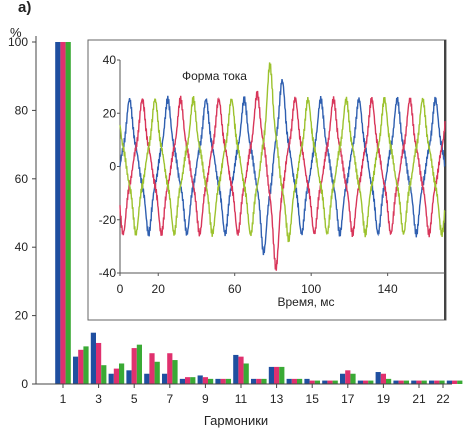 This screenshot has height=430, width=463. Describe the element at coordinates (22, 110) in the screenshot. I see `bar-y-tick-label: 80` at that location.